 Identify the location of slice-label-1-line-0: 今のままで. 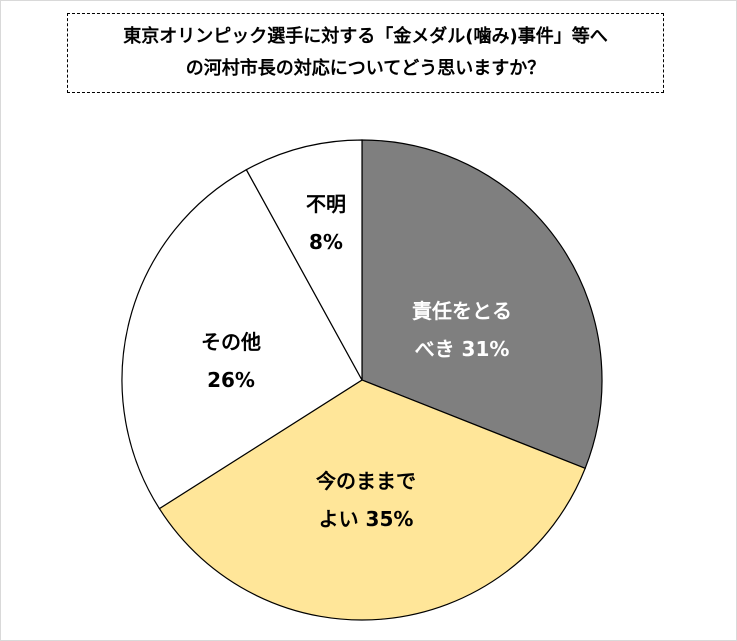
(366, 481).